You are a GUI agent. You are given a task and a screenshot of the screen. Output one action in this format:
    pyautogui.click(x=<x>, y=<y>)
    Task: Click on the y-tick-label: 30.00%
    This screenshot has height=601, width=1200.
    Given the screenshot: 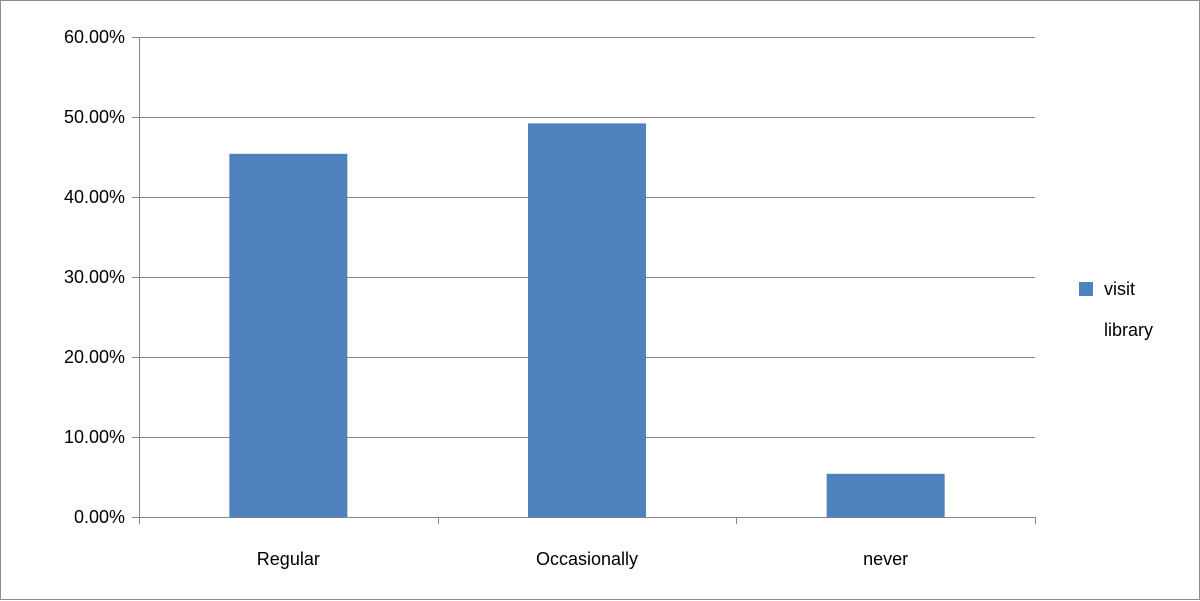 What is the action you would take?
    pyautogui.click(x=94, y=277)
    